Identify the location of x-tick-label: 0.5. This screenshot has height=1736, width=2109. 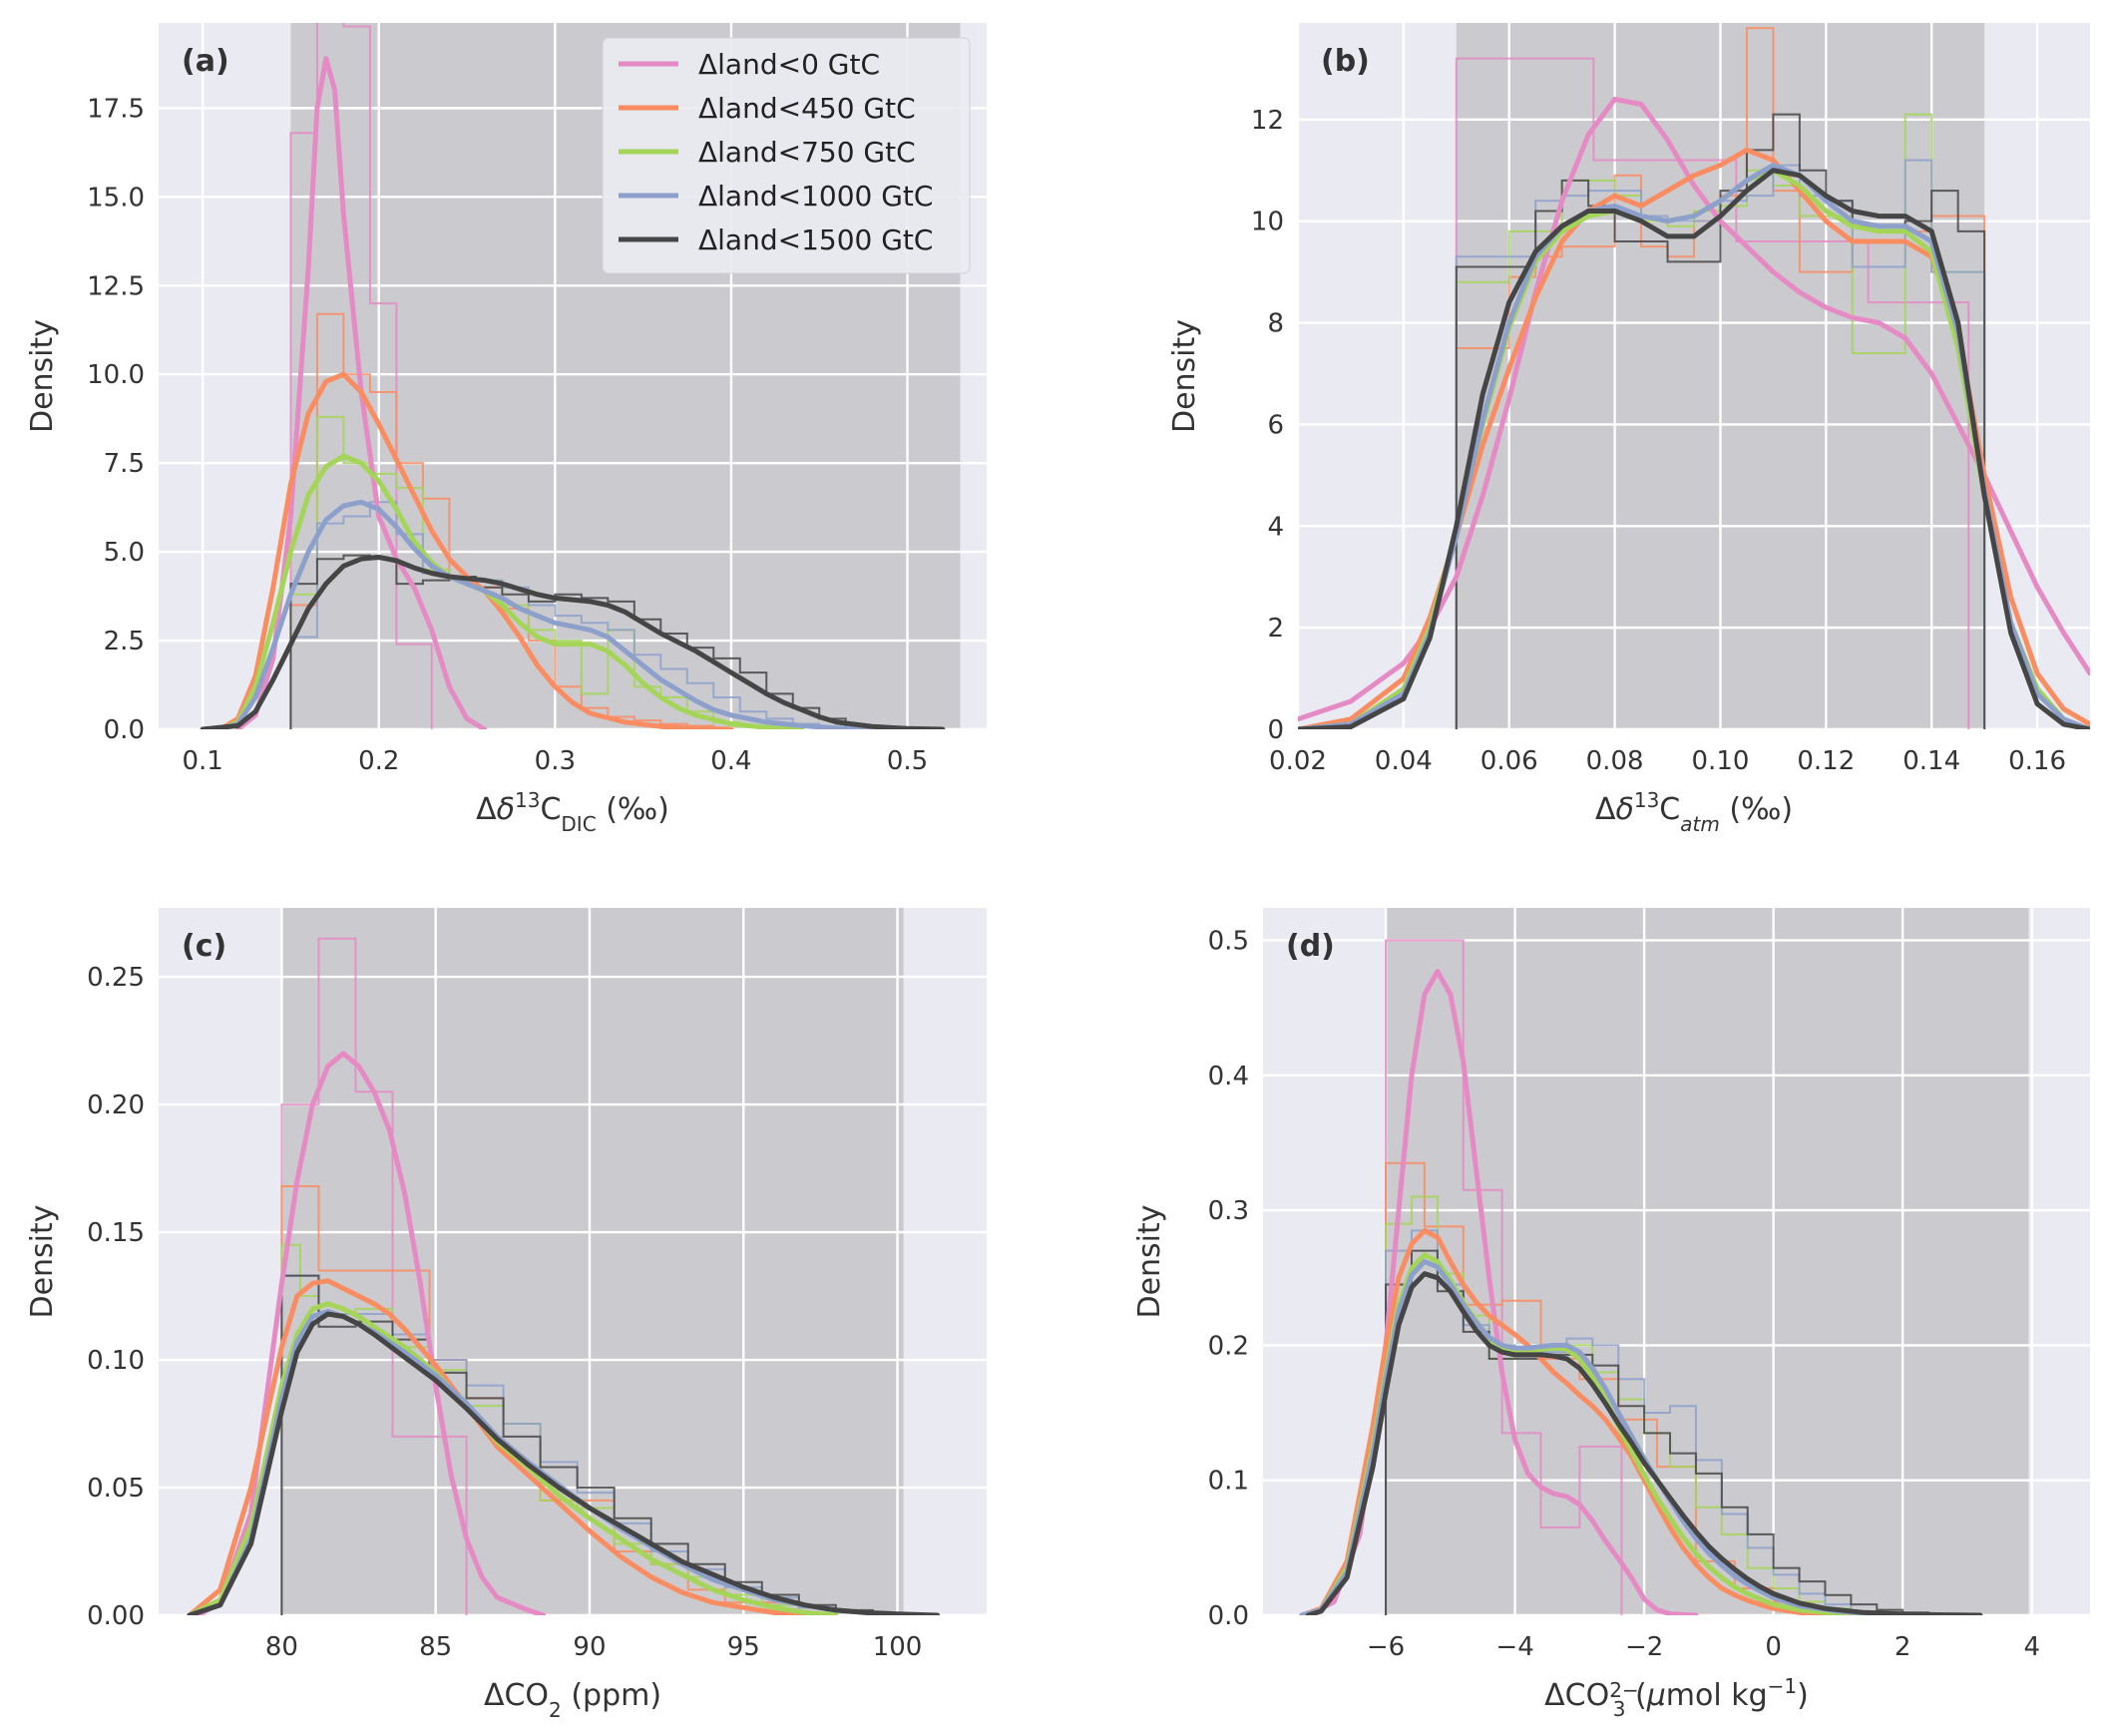
(907, 761).